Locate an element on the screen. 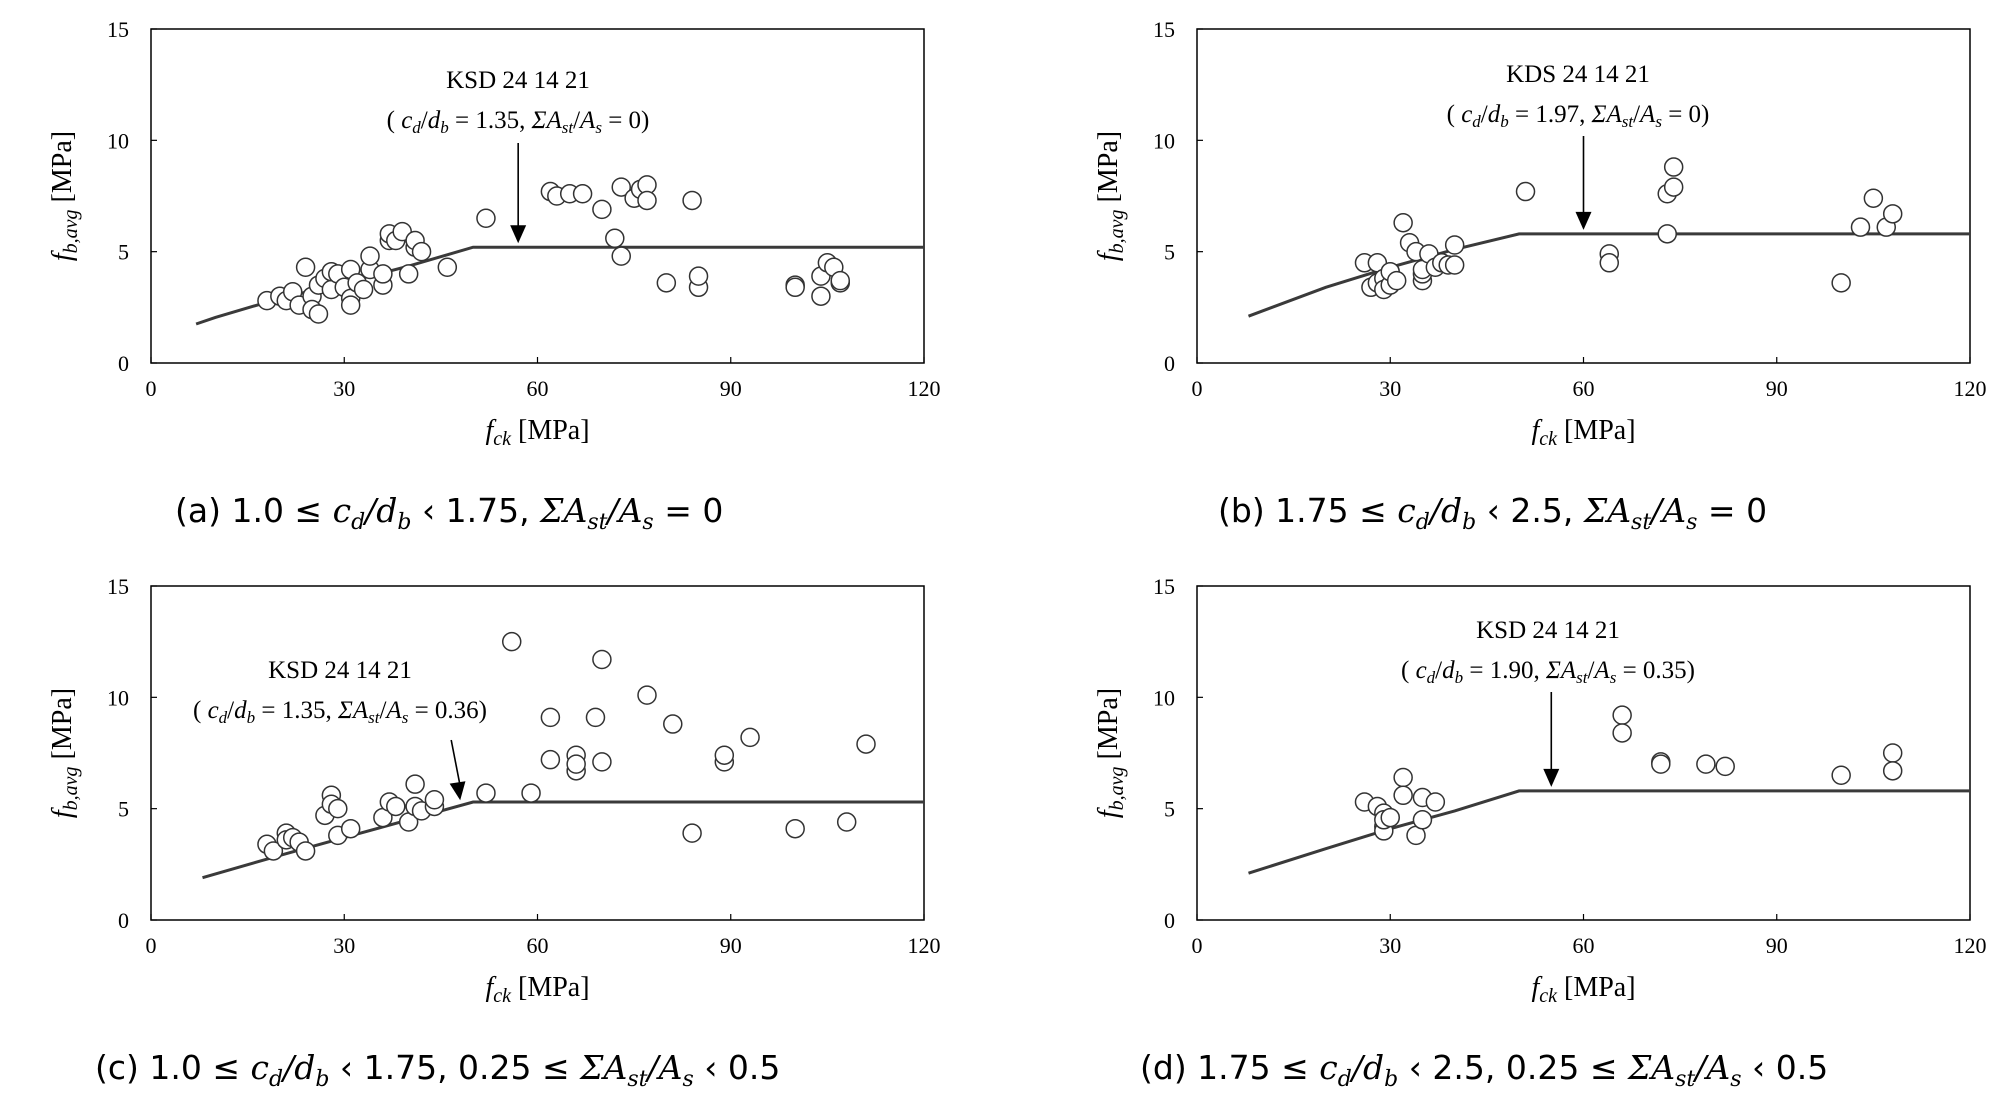 The height and width of the screenshot is (1095, 2006). annotation-params: ( cd/db = 1.97, ΣAst/As = 0) is located at coordinates (1578, 116).